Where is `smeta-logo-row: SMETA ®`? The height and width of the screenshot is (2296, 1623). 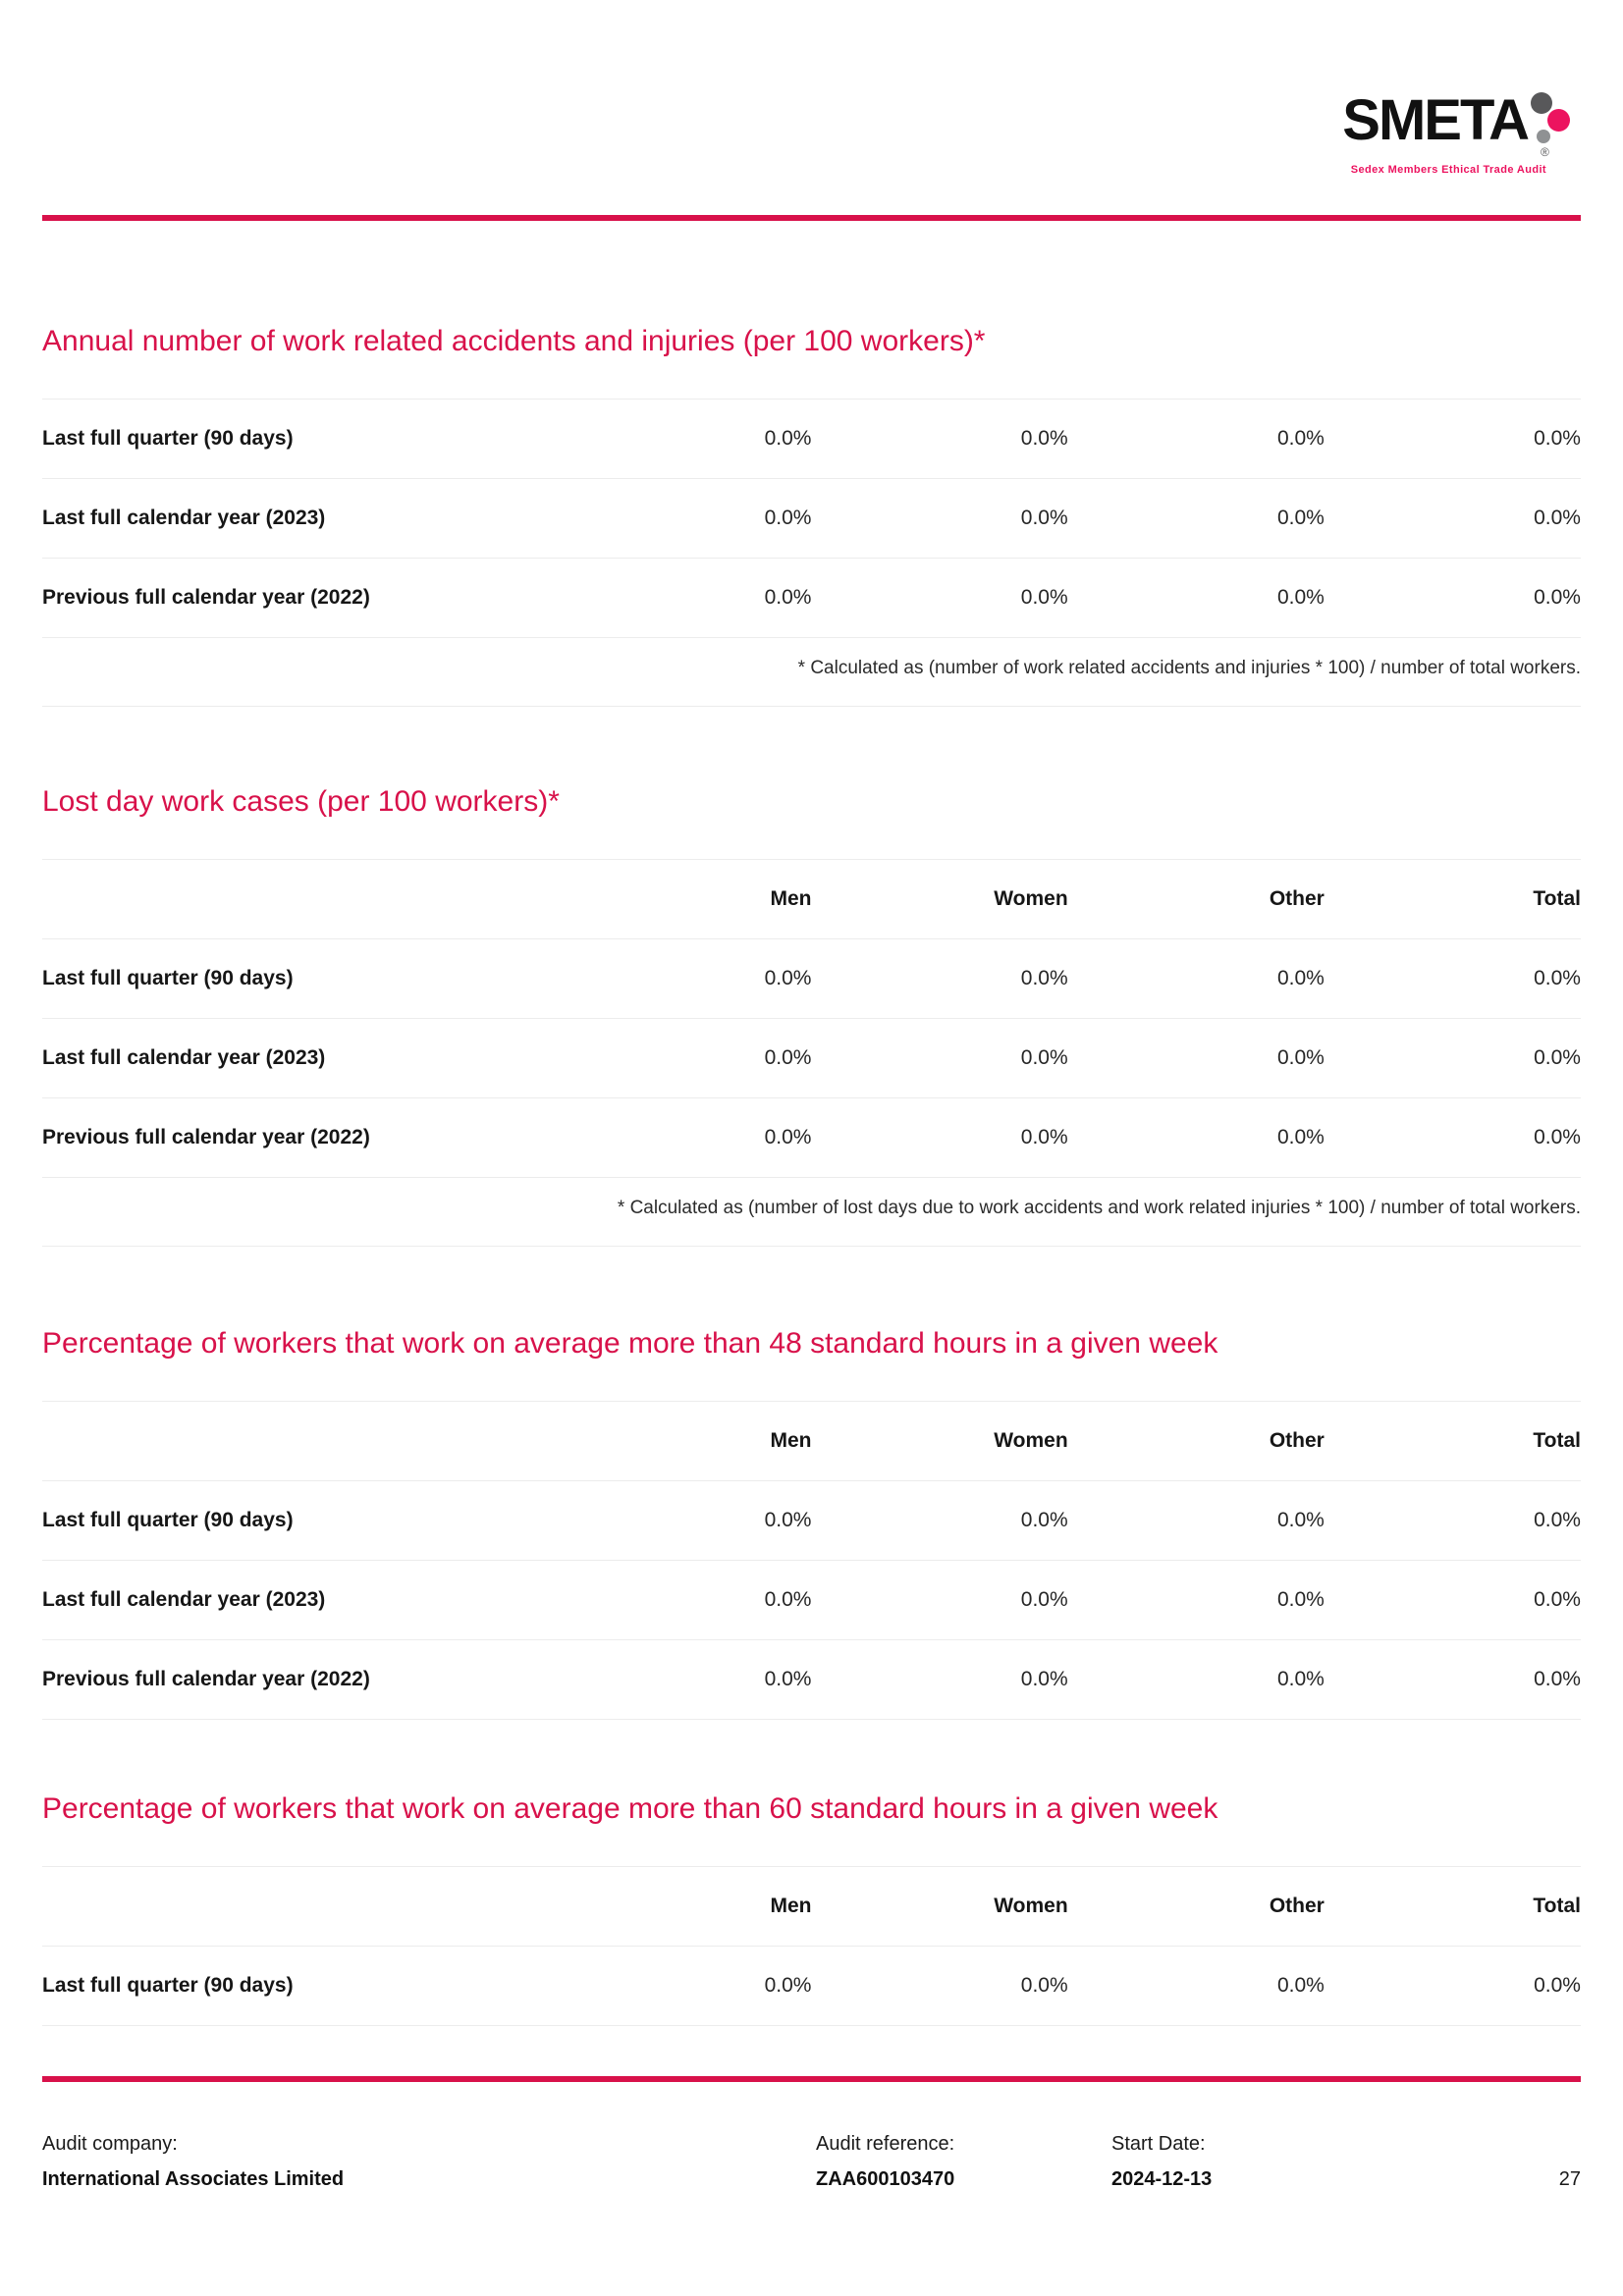 smeta-logo-row: SMETA ® is located at coordinates (1460, 126).